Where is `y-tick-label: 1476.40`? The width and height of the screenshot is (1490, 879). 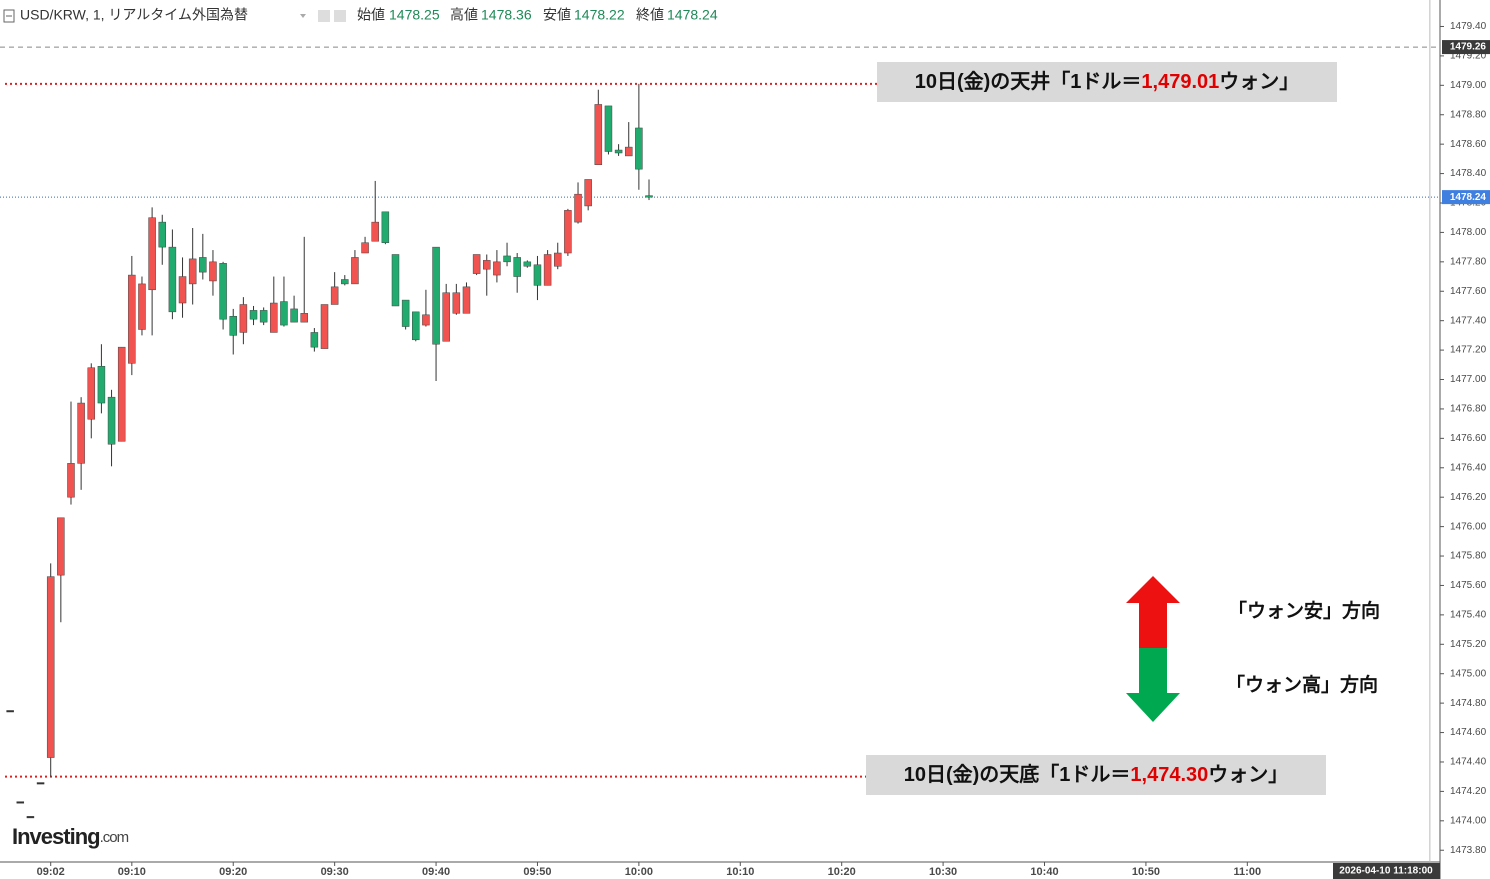
y-tick-label: 1476.40 is located at coordinates (1468, 467).